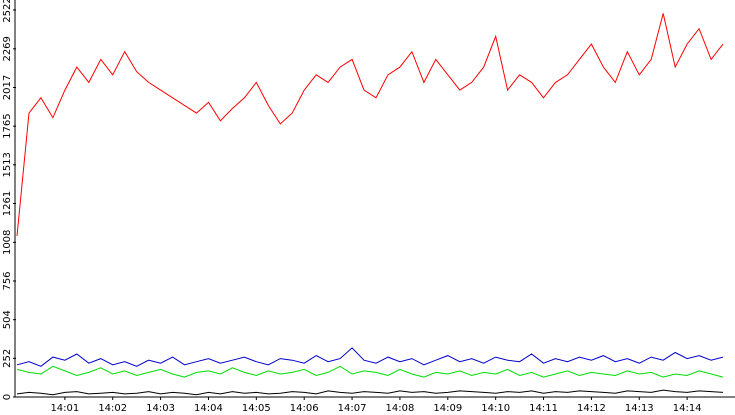 The image size is (735, 415). Describe the element at coordinates (7, 11) in the screenshot. I see `y-tick-label: 2522` at that location.